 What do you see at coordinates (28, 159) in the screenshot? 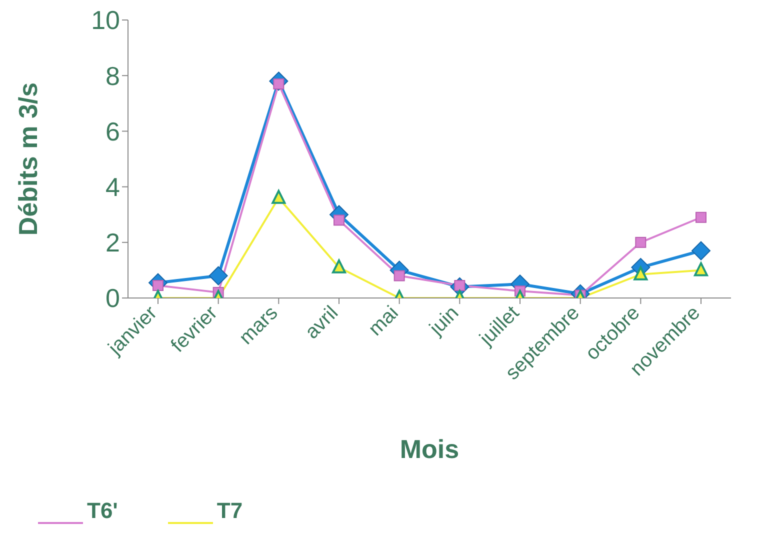
I see `y-axis-title: Débits m 3/s` at bounding box center [28, 159].